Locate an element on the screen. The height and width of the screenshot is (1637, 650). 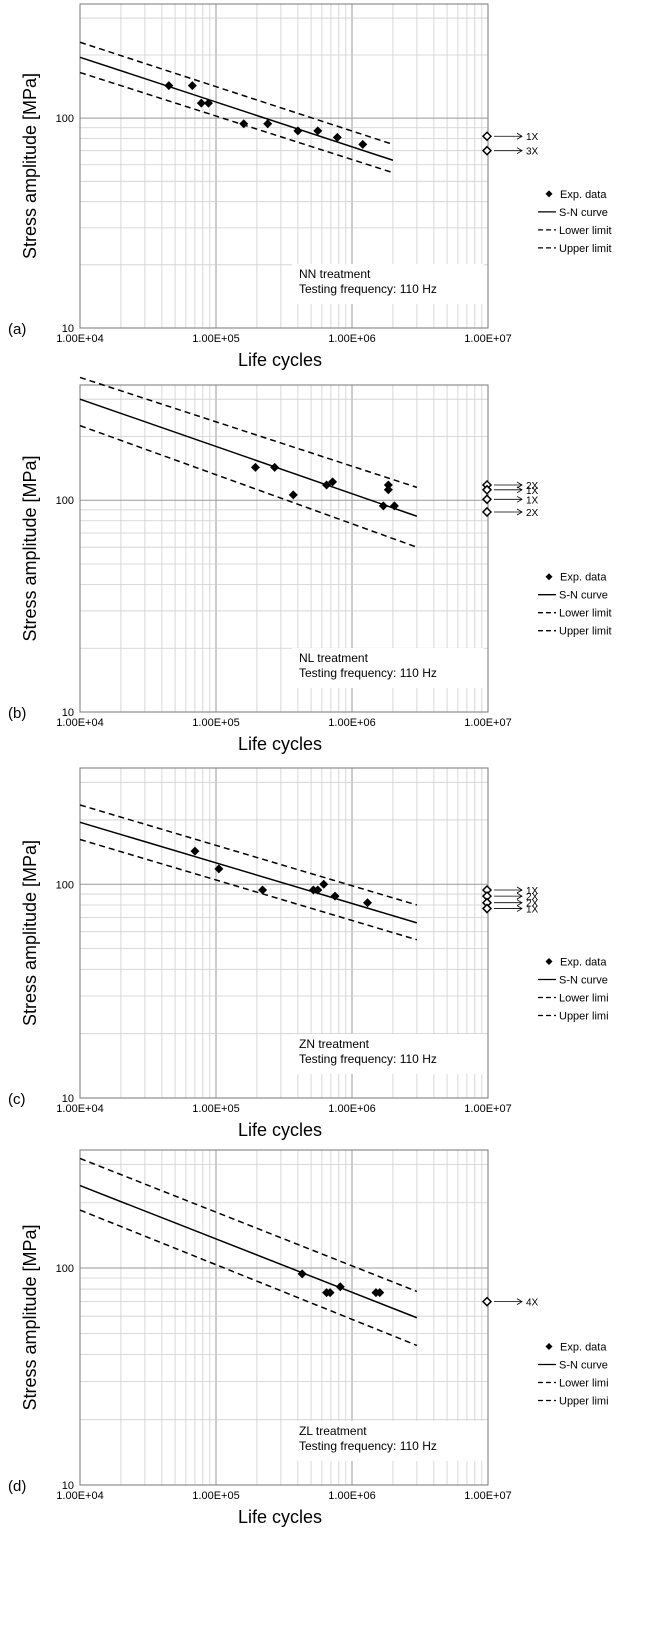
runout-label: 4X is located at coordinates (532, 1303).